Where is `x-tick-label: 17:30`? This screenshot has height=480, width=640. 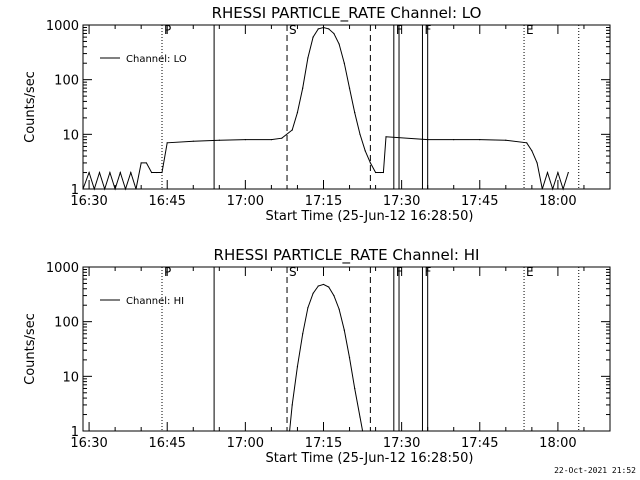 x-tick-label: 17:30 is located at coordinates (401, 201).